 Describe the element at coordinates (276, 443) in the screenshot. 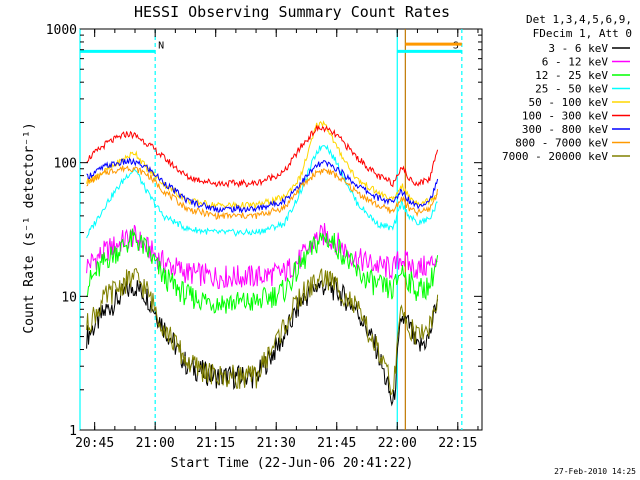

I see `x-tick-label: 21:30` at that location.